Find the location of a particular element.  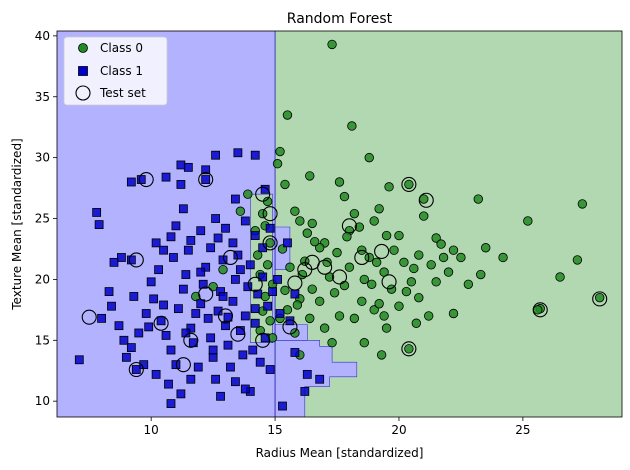

x-tick-label: 20 is located at coordinates (398, 430).